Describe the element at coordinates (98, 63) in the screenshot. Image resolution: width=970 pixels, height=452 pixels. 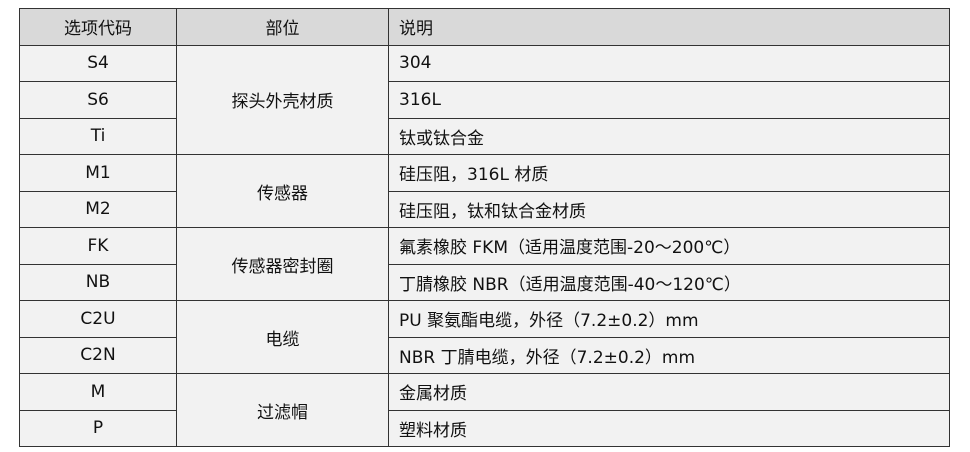
I see `option-code: S4` at that location.